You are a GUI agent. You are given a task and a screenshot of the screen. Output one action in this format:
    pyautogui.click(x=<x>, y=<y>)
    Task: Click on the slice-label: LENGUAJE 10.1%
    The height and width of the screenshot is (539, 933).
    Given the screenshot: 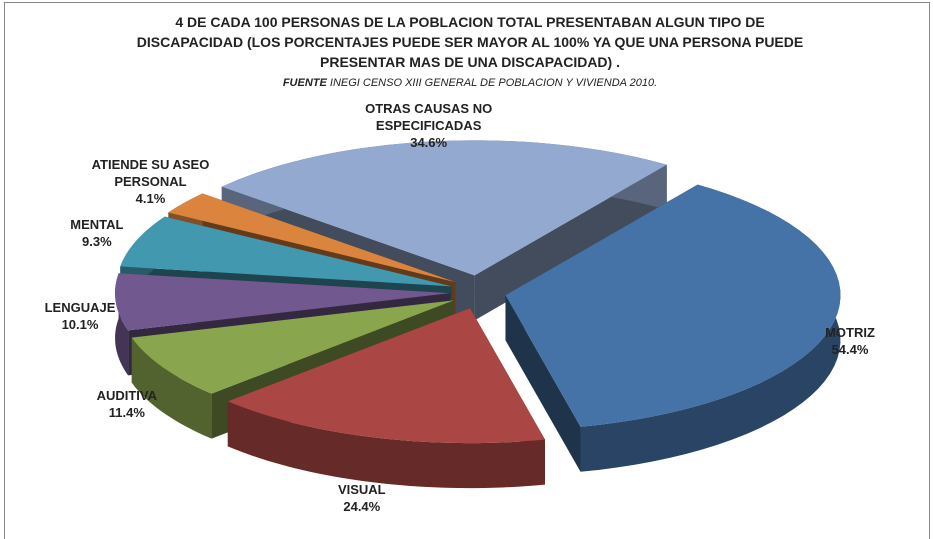 What is the action you would take?
    pyautogui.click(x=80, y=316)
    